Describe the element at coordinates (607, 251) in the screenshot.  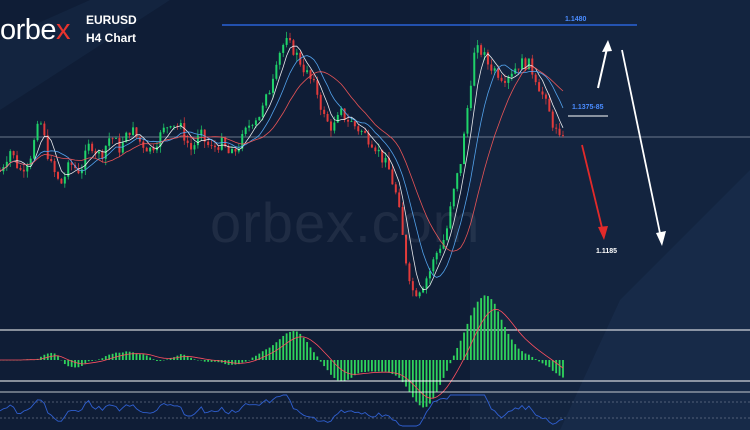
I see `target-level-label: 1.1185` at that location.